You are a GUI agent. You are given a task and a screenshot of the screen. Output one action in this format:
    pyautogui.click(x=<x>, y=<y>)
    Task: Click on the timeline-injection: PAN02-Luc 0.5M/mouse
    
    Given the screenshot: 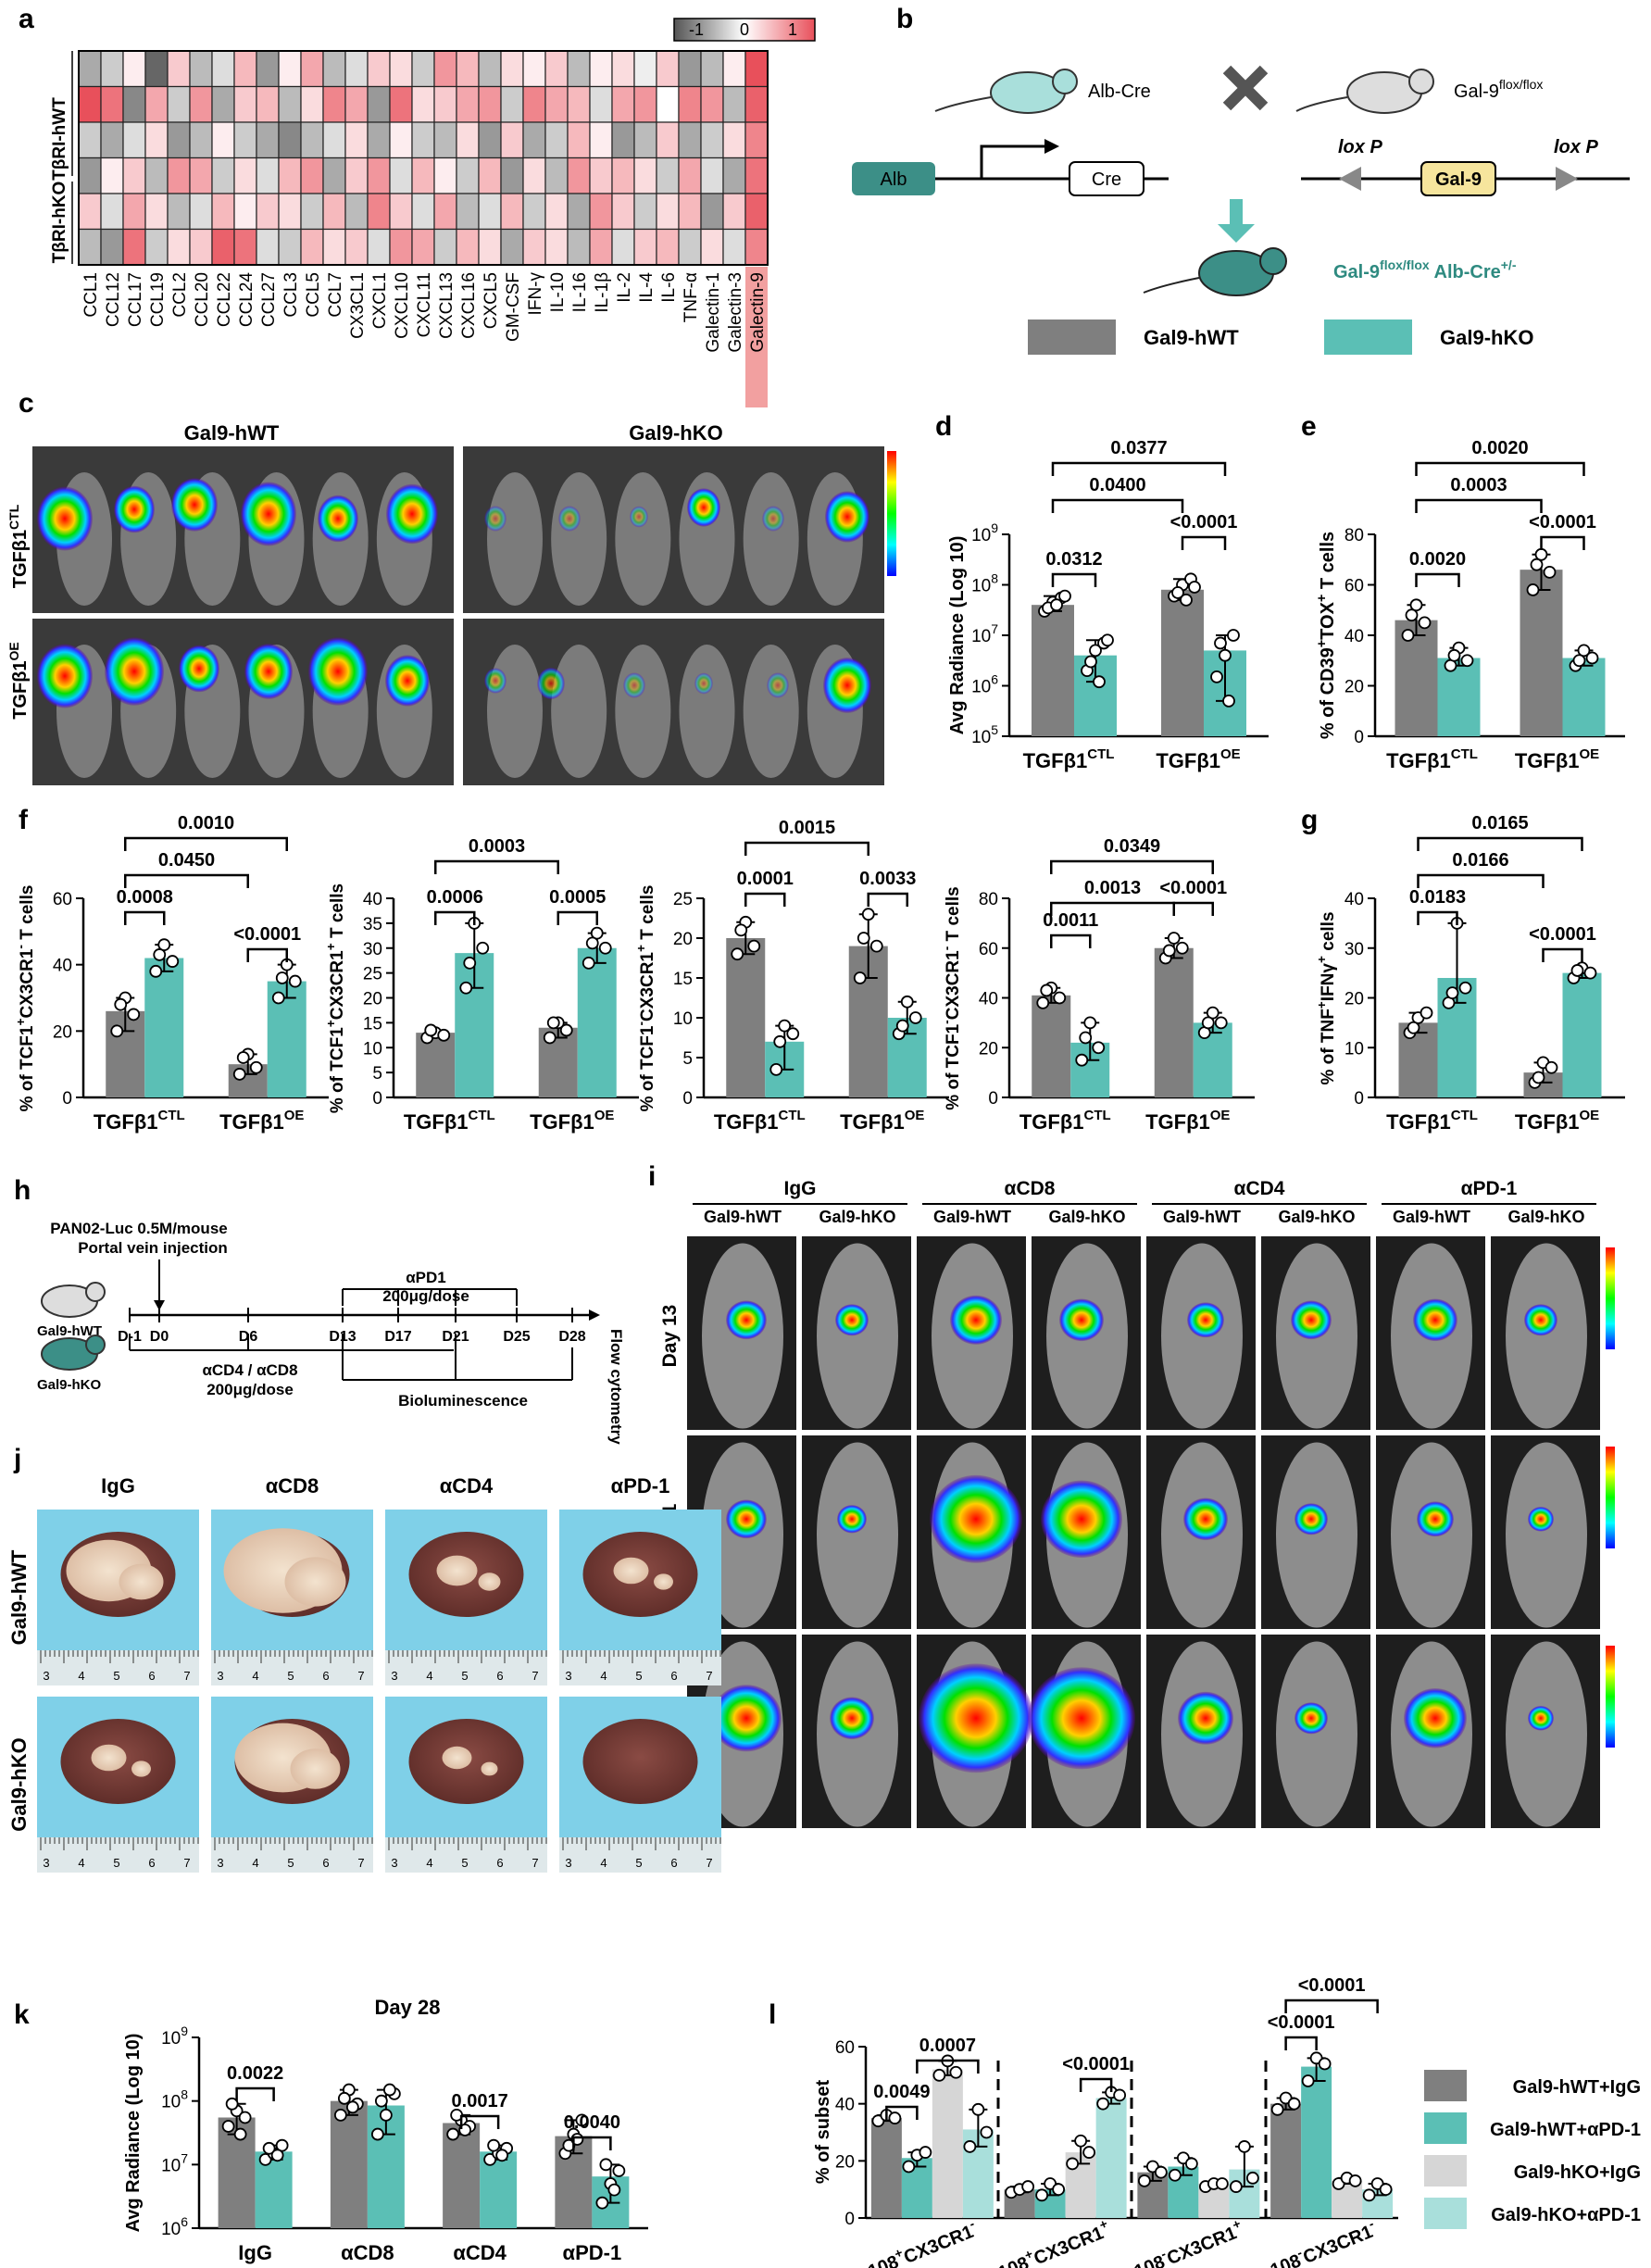 What is the action you would take?
    pyautogui.click(x=138, y=1228)
    